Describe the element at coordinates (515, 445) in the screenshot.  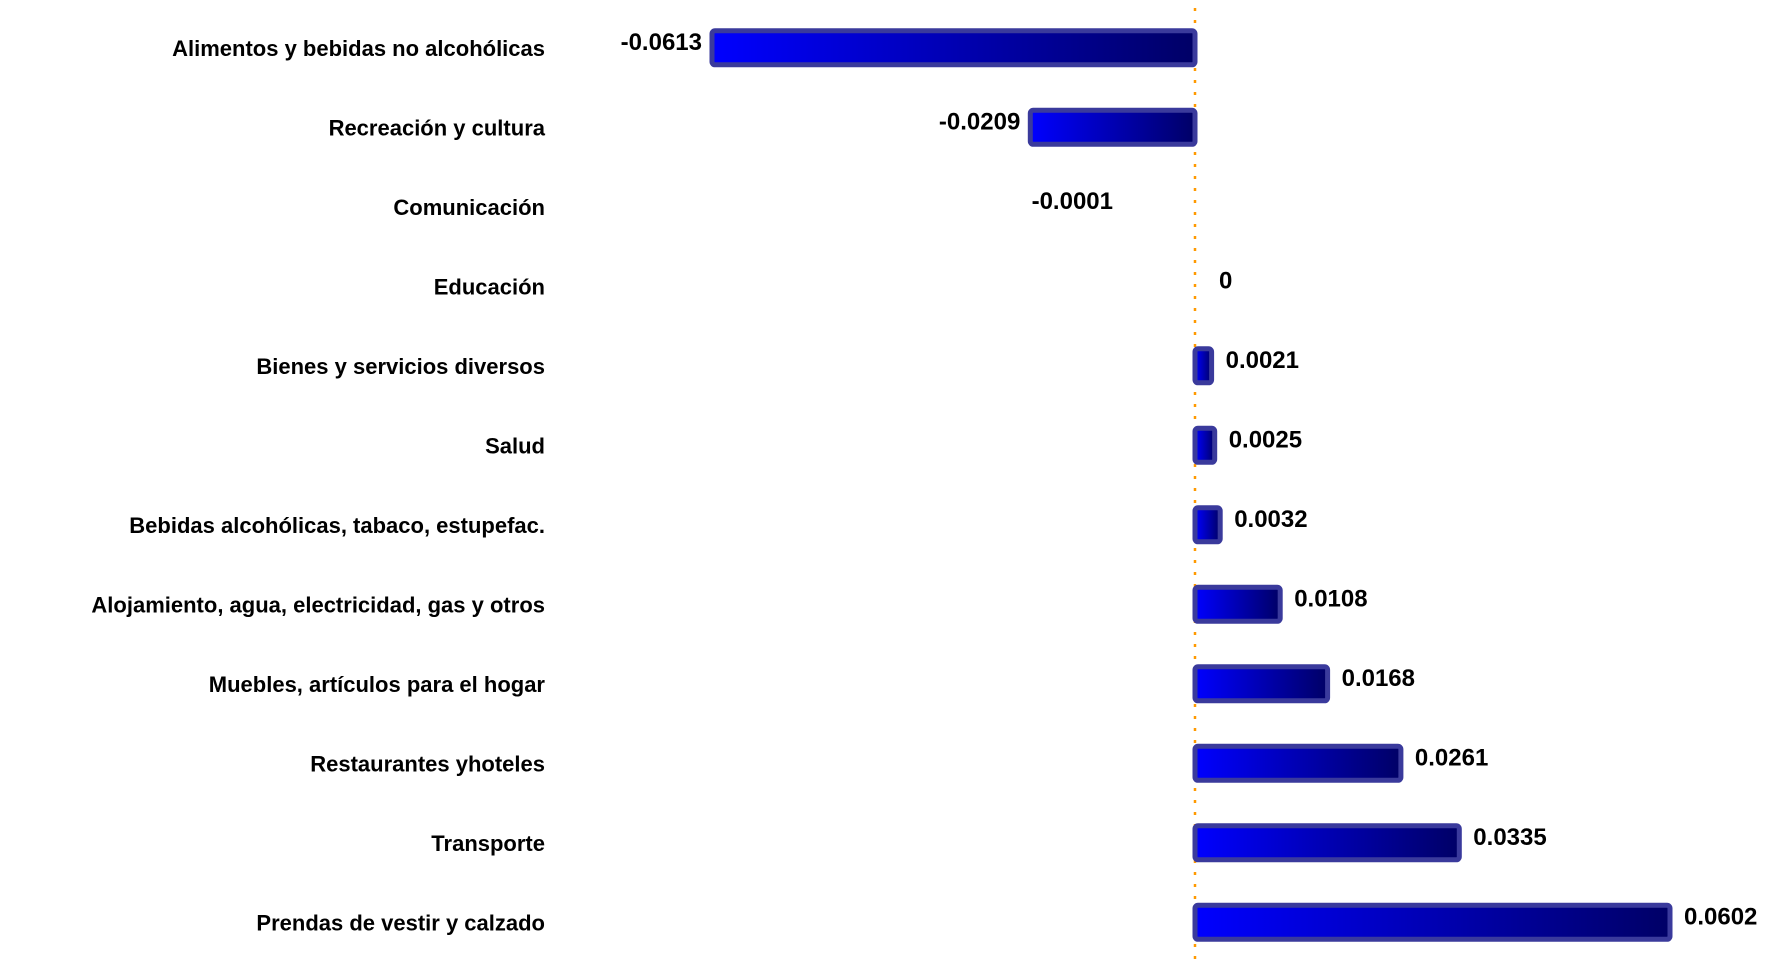
I see `category-label: Salud` at that location.